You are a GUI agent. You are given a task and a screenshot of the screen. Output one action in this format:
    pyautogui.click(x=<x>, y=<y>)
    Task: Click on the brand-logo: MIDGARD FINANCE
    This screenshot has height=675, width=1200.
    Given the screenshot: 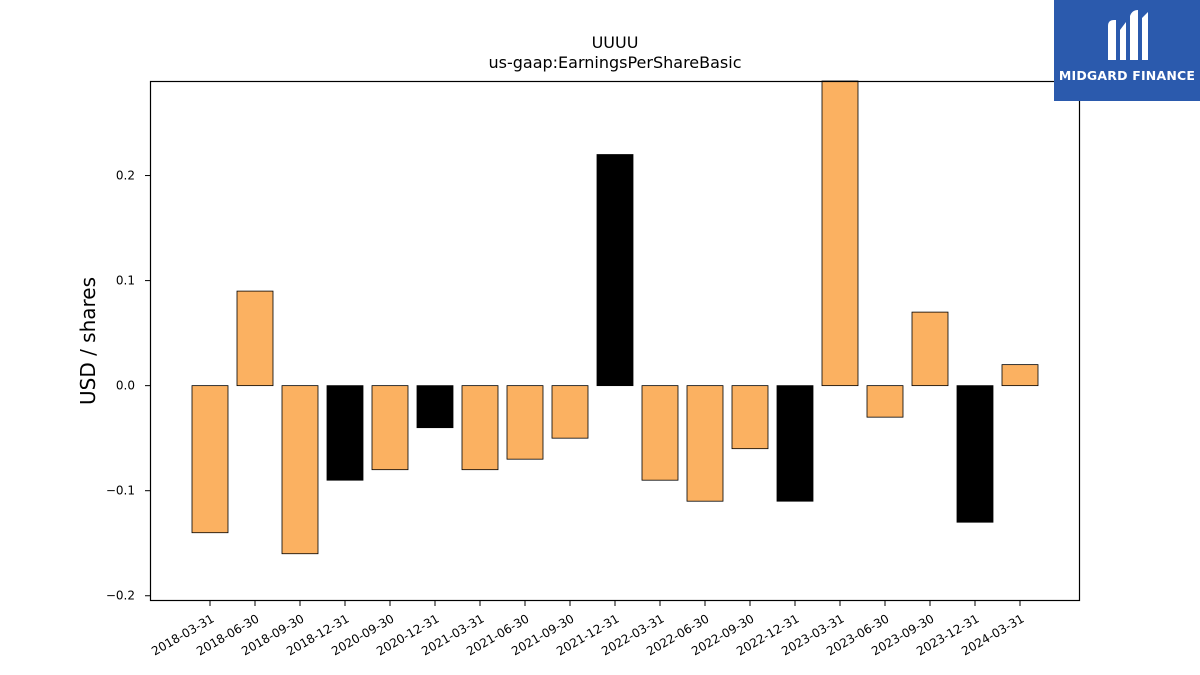 What is the action you would take?
    pyautogui.click(x=1127, y=50)
    